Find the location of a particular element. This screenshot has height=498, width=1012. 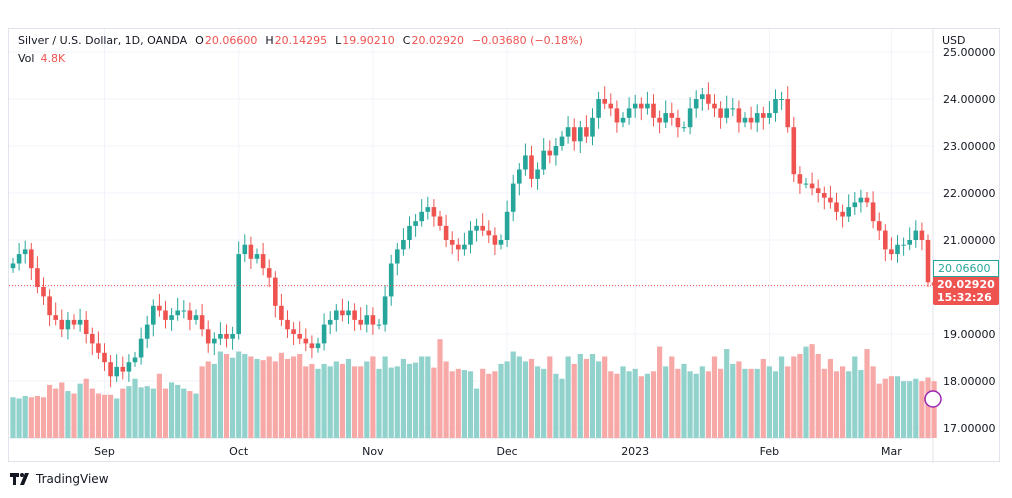

price-tick-label: 24.00000 is located at coordinates (969, 99).